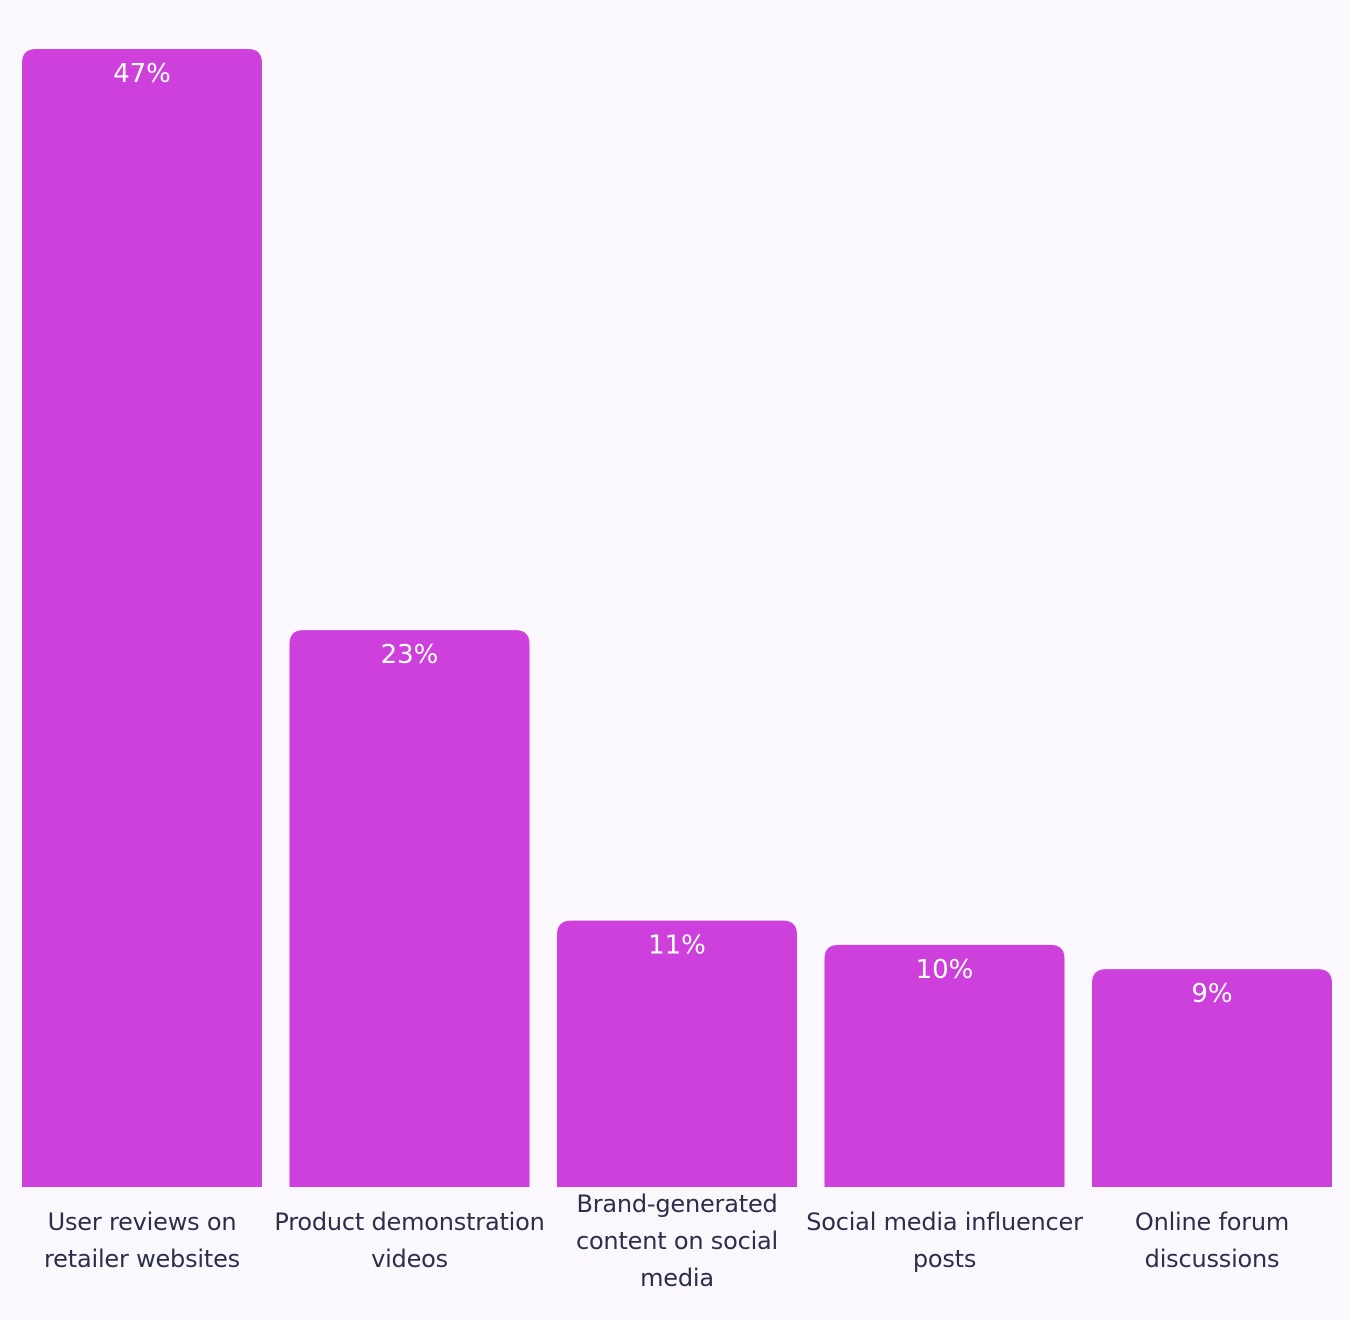 This screenshot has height=1320, width=1350. What do you see at coordinates (1211, 994) in the screenshot?
I see `bar-value-label-5: 9%` at bounding box center [1211, 994].